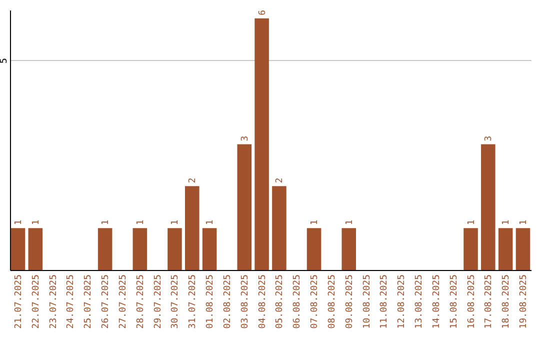  What do you see at coordinates (263, 13) in the screenshot?
I see `data-label: 6` at bounding box center [263, 13].